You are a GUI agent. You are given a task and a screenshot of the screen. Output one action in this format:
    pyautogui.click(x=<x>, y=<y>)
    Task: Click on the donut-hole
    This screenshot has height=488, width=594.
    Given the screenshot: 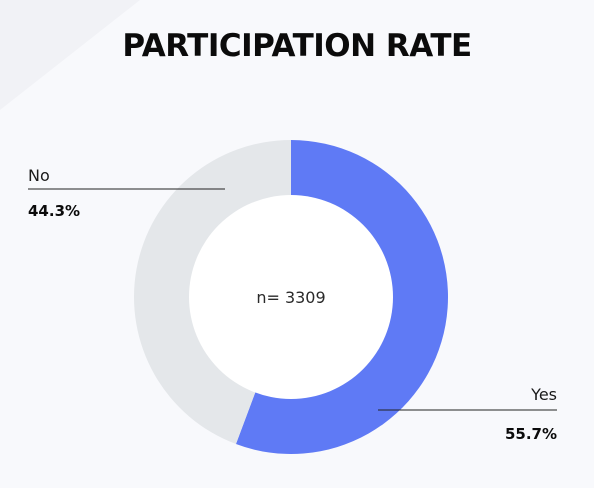 What is the action you would take?
    pyautogui.click(x=291, y=297)
    